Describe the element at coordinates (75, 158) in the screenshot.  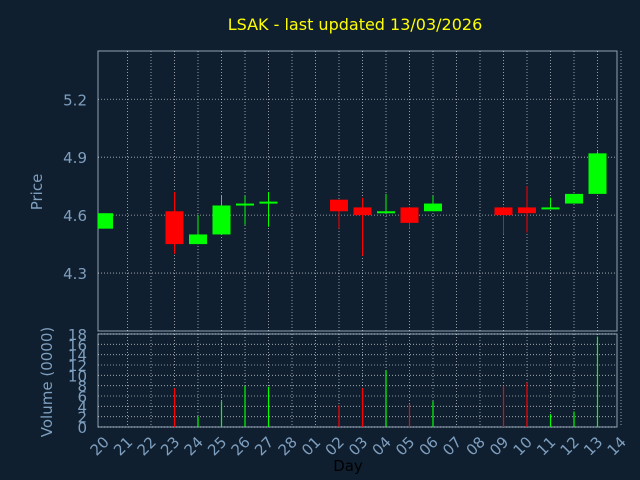
I see `price-tick-label: 4.9` at that location.